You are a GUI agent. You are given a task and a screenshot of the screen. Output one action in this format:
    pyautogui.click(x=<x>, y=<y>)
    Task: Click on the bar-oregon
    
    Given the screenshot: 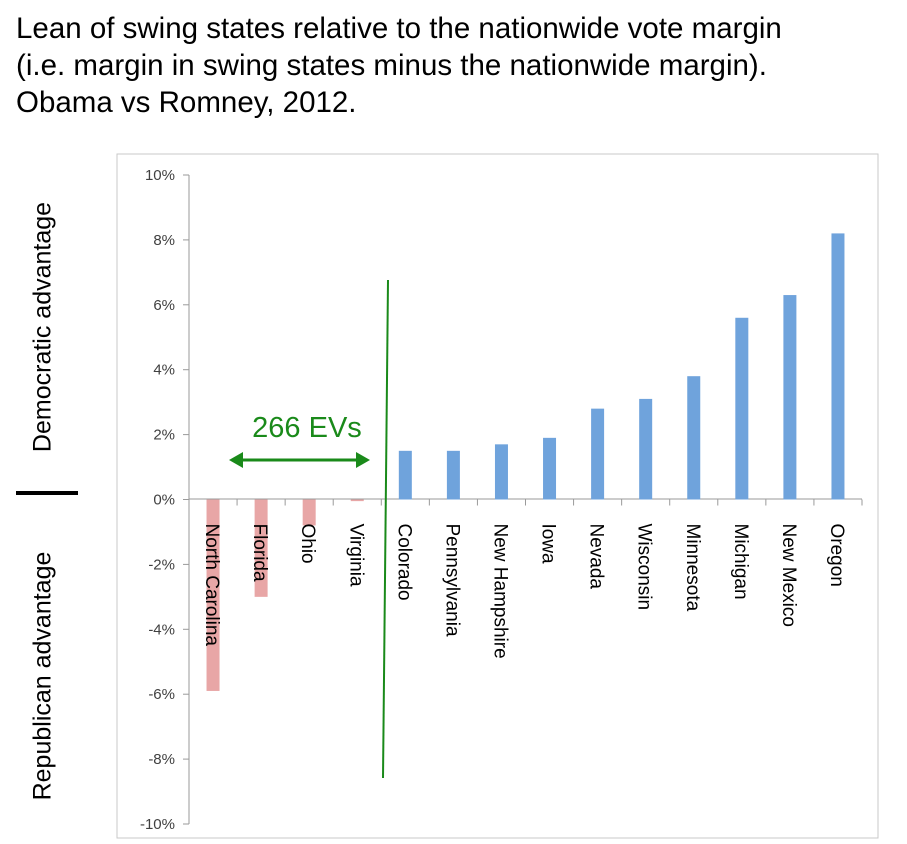 What is the action you would take?
    pyautogui.click(x=838, y=366)
    